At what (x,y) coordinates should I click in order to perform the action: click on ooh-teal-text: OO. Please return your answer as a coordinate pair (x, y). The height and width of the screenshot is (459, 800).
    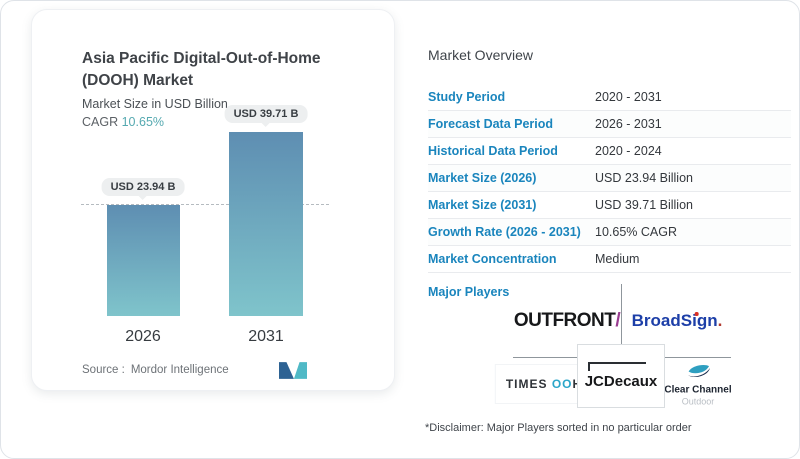
    Looking at the image, I should click on (562, 384).